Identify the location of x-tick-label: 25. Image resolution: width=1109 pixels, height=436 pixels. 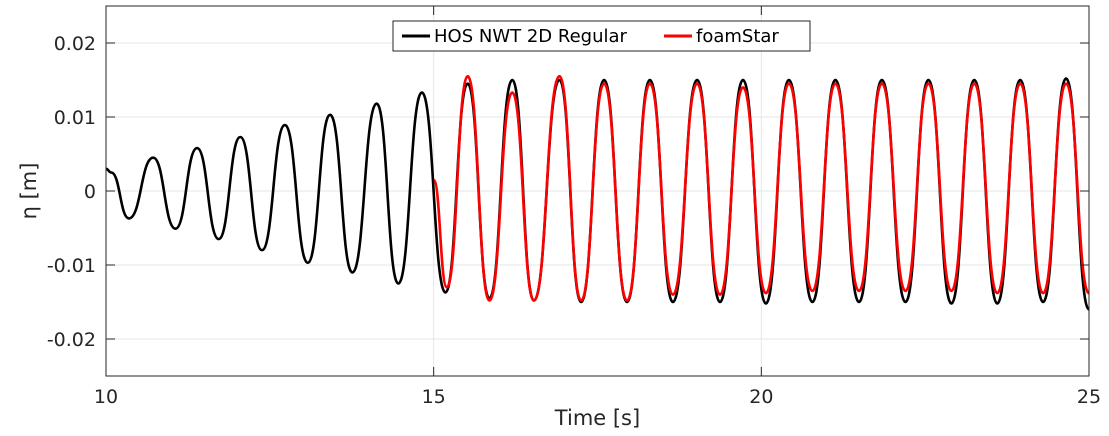
(1089, 397).